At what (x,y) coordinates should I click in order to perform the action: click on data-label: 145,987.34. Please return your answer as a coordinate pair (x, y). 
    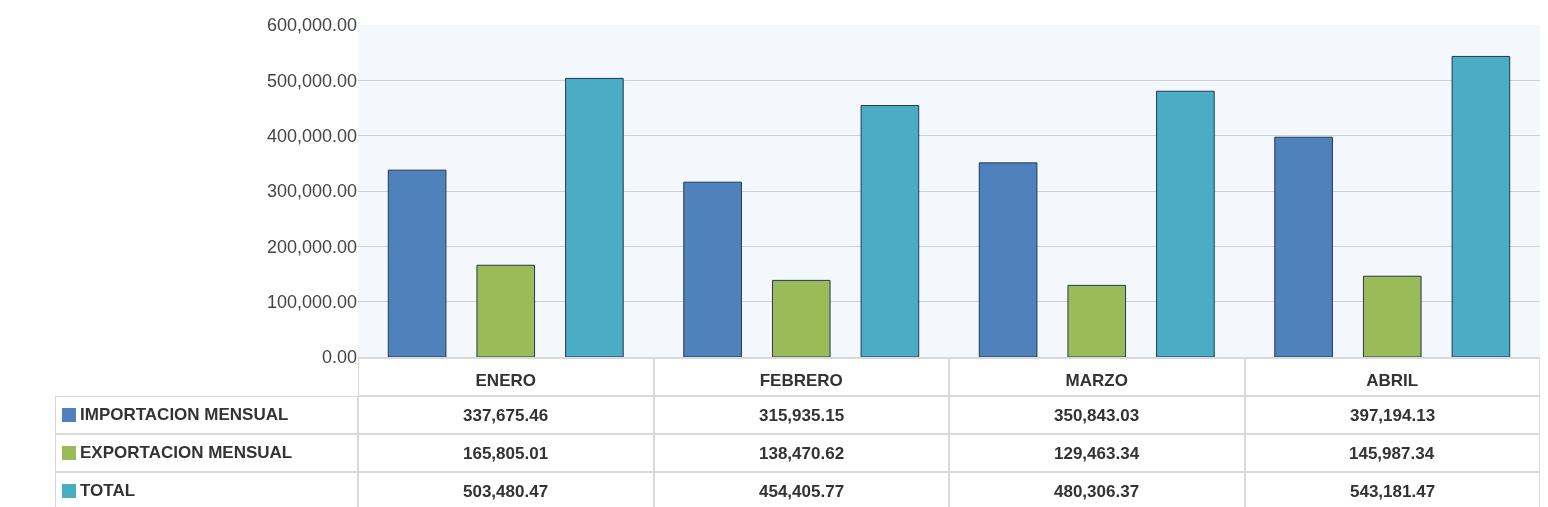
    Looking at the image, I should click on (1392, 453).